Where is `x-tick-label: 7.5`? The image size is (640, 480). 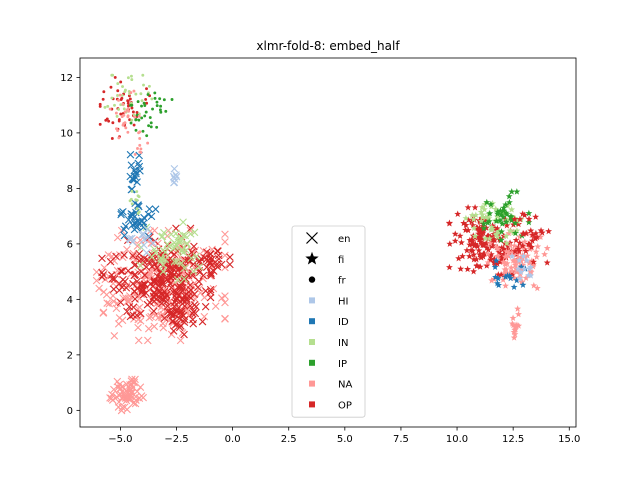 x-tick-label: 7.5 is located at coordinates (401, 439).